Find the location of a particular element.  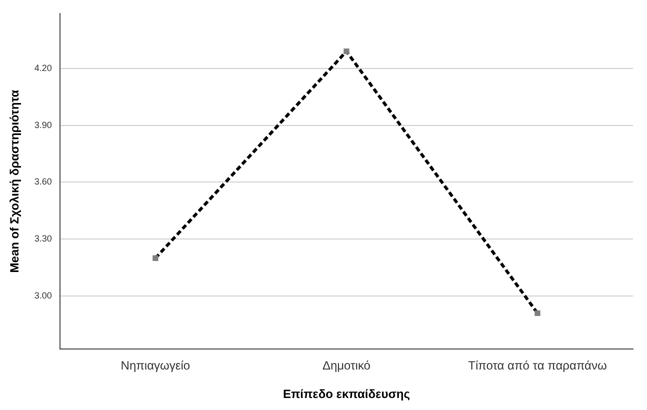

y-tick-label: 3.90 is located at coordinates (43, 125).